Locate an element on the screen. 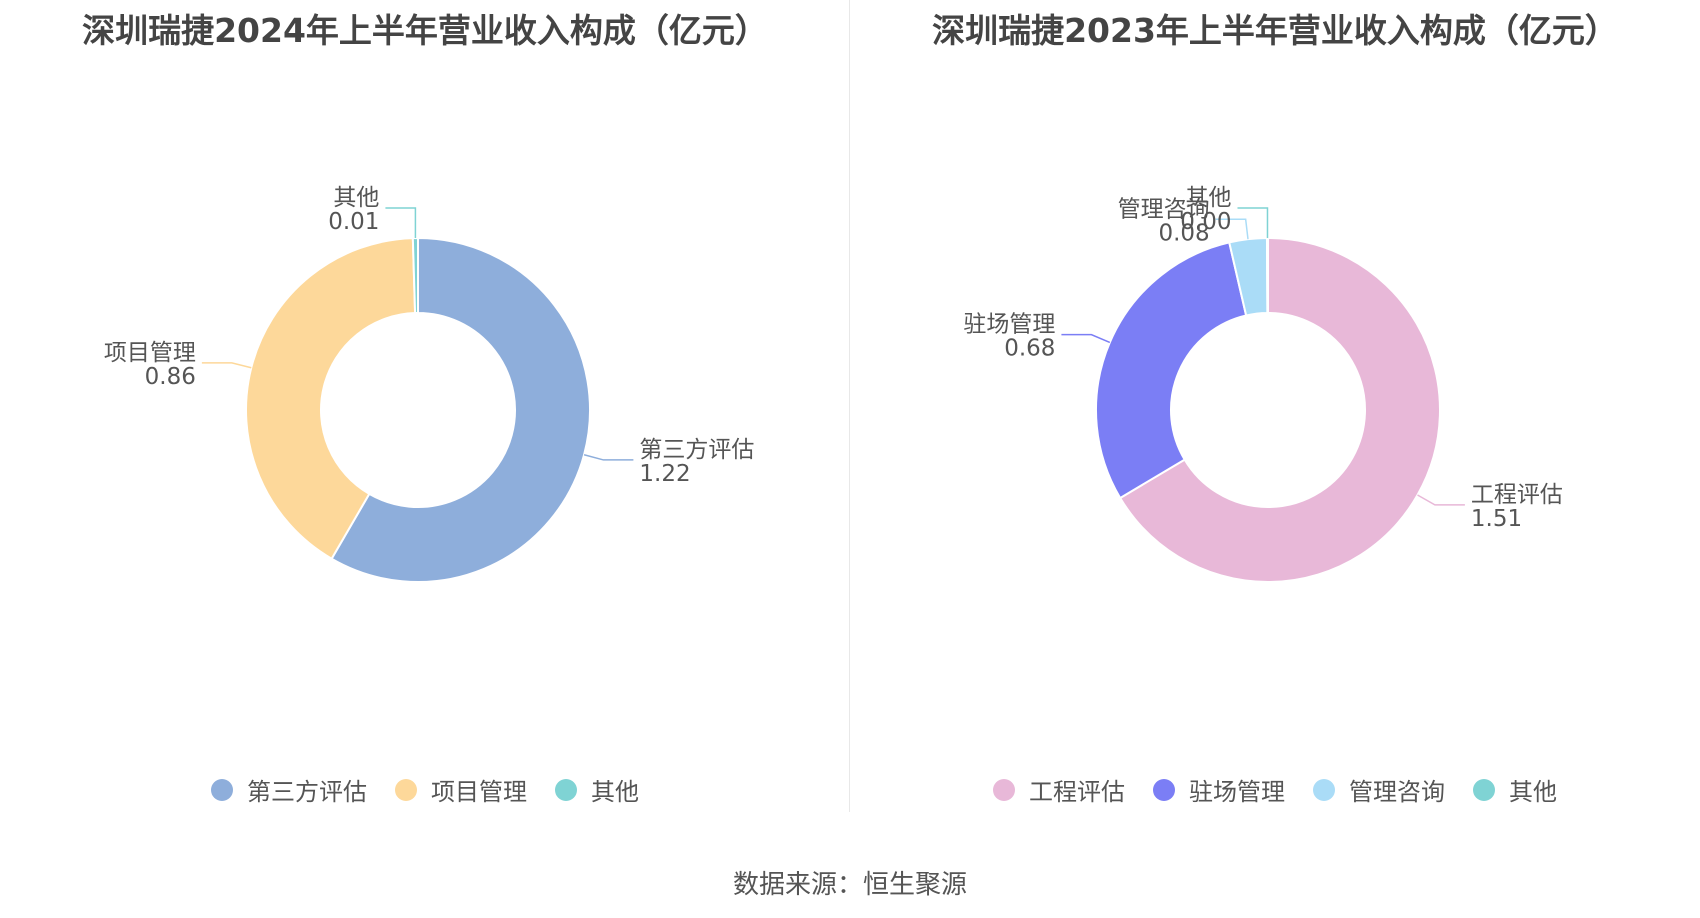 This screenshot has width=1700, height=918. chart-title: 深圳瑞捷2024年上半年营业收入构成（亿元） is located at coordinates (425, 30).